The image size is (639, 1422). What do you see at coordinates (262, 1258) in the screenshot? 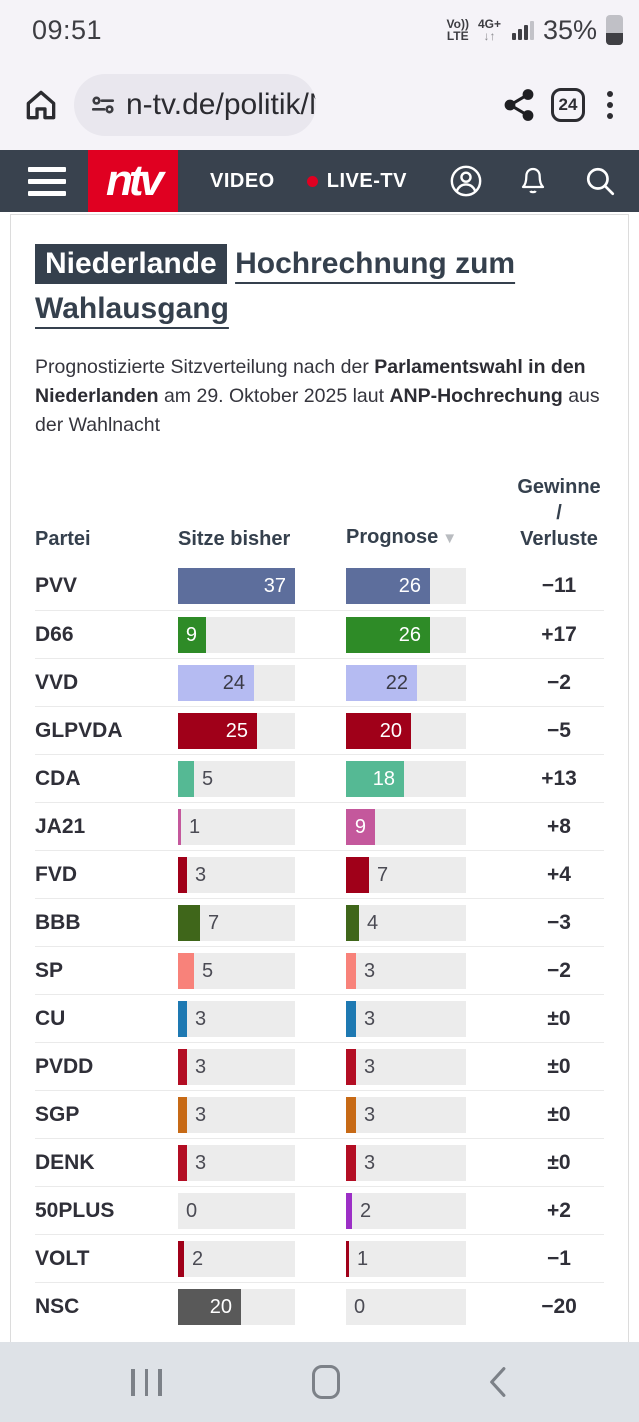
I see `seats-before-bar: 2` at bounding box center [262, 1258].